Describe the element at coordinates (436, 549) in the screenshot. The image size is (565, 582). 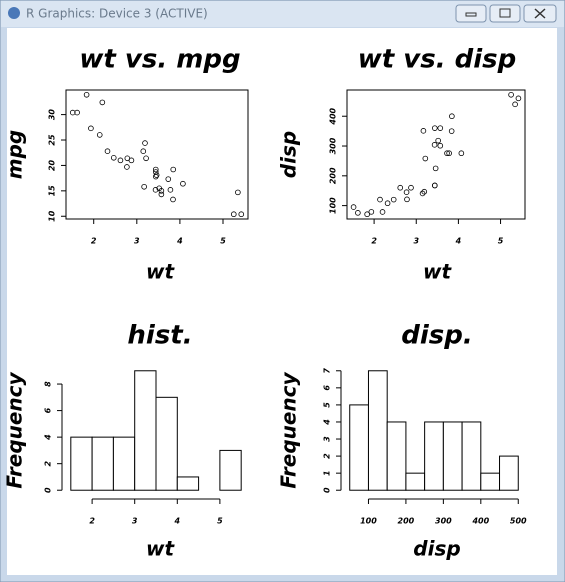
I see `x-axis-label: disp` at that location.